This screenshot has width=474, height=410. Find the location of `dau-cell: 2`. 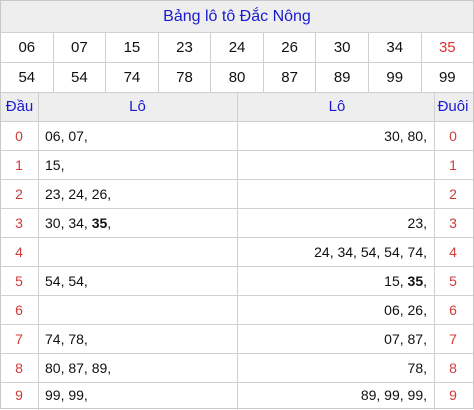

dau-cell: 2 is located at coordinates (19, 194).